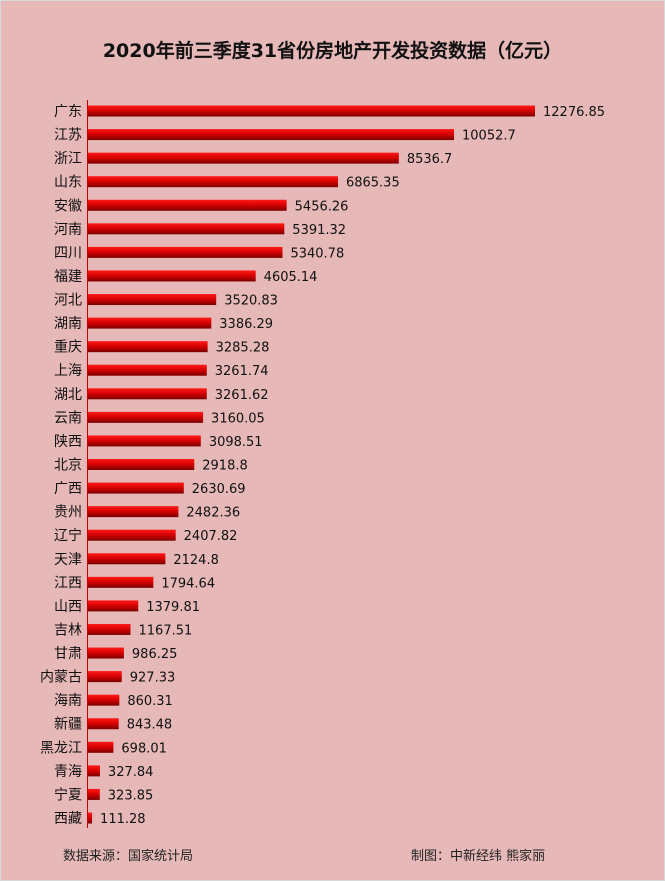  Describe the element at coordinates (90, 818) in the screenshot. I see `bar-西藏` at that location.